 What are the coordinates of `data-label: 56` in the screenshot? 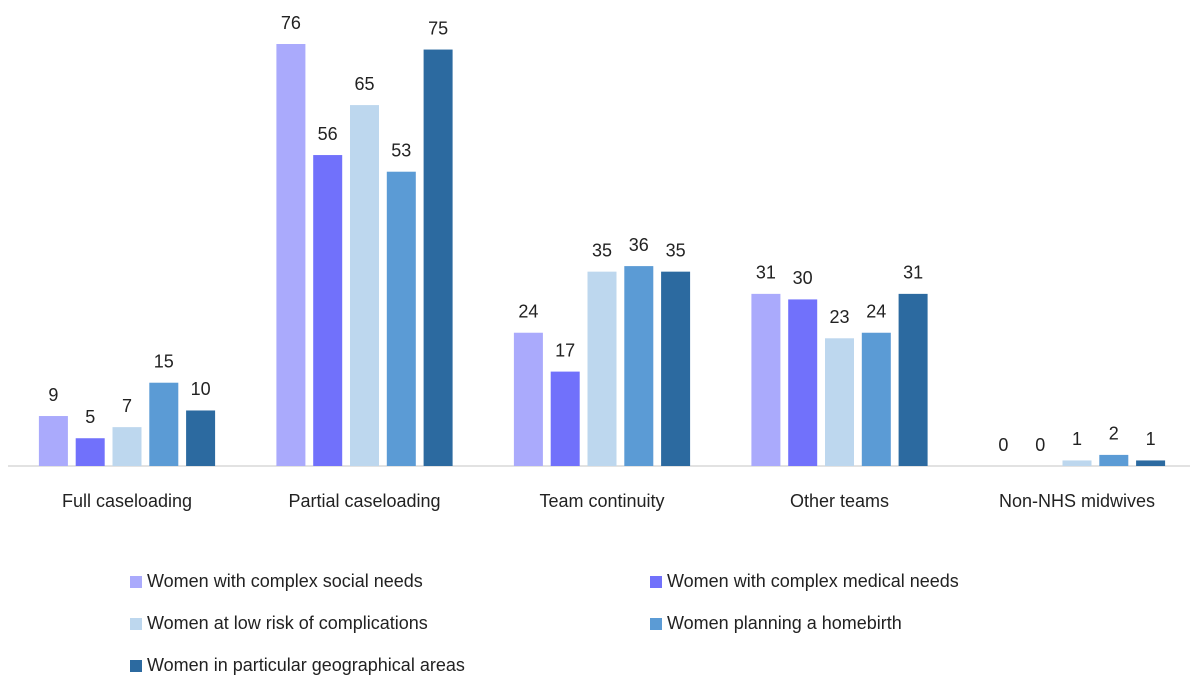 It's located at (328, 134).